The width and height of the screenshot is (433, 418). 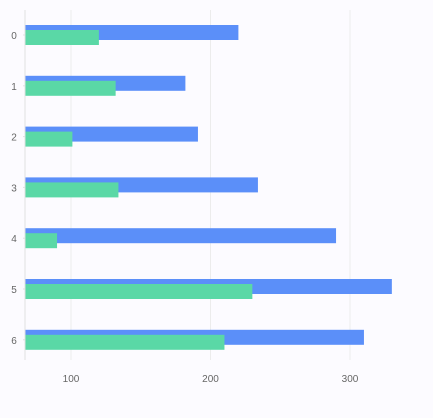 What do you see at coordinates (350, 379) in the screenshot?
I see `x-tick-label: 300` at bounding box center [350, 379].